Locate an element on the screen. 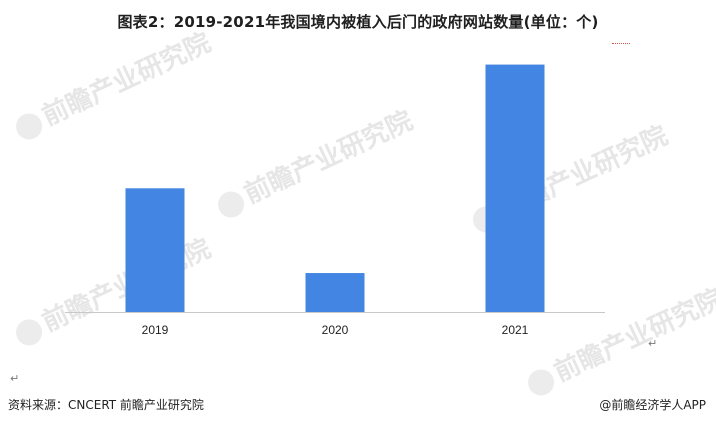 Image resolution: width=716 pixels, height=424 pixels. bar-2020 is located at coordinates (335, 292).